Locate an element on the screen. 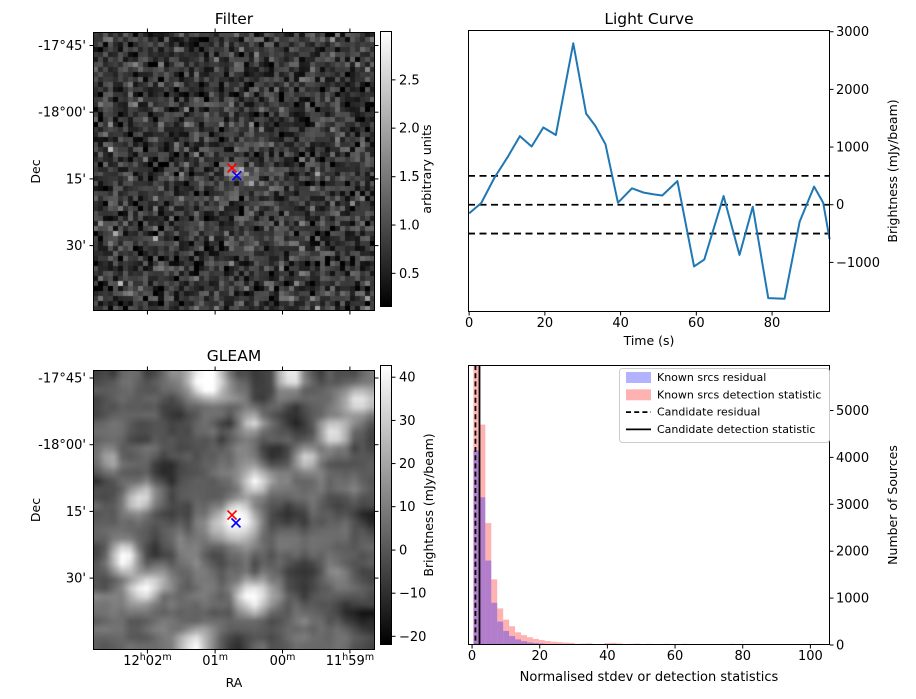 The height and width of the screenshot is (699, 916). colorbar-border is located at coordinates (386, 505).